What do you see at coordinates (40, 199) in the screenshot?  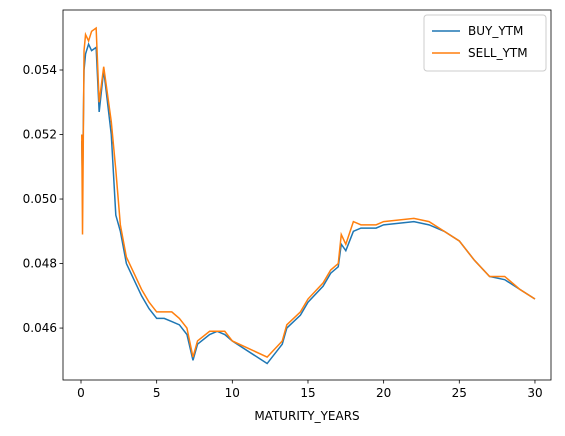 I see `y-tick-label: 0.050` at bounding box center [40, 199].